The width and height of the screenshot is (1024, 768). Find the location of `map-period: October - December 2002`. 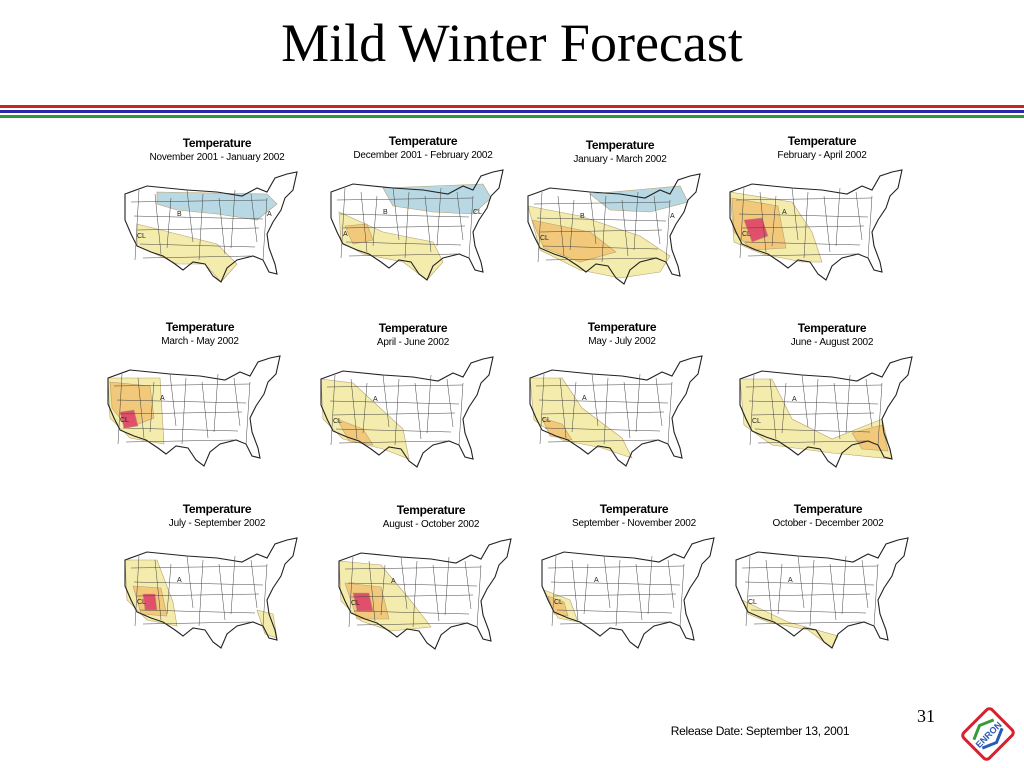

map-period: October - December 2002 is located at coordinates (828, 523).